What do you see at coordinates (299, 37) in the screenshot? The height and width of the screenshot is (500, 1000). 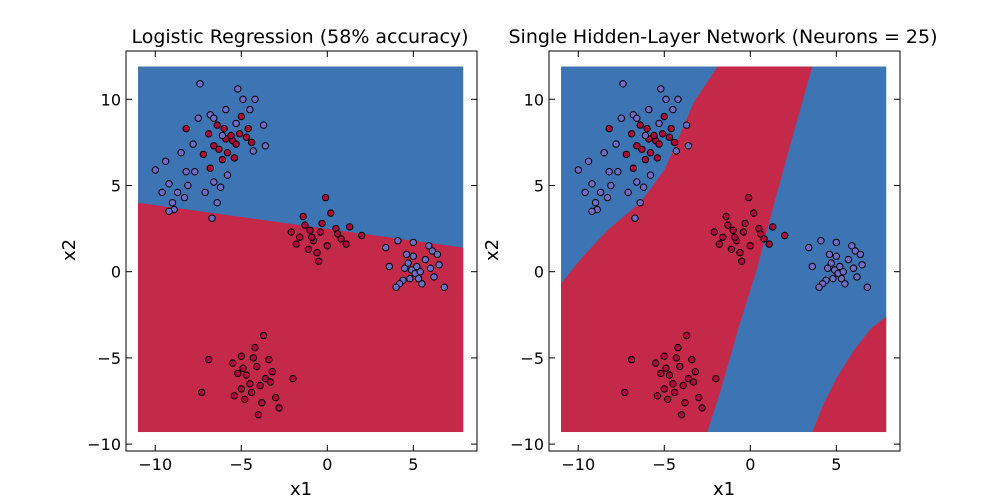 I see `chart-title: Logistic Regression (58% accuracy)` at bounding box center [299, 37].